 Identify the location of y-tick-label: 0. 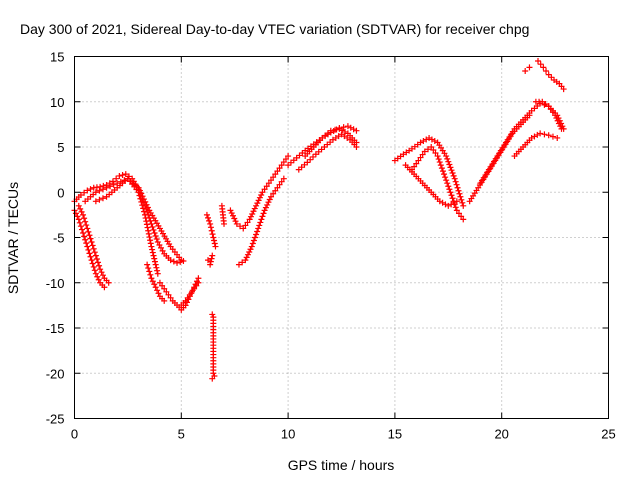
(60, 192).